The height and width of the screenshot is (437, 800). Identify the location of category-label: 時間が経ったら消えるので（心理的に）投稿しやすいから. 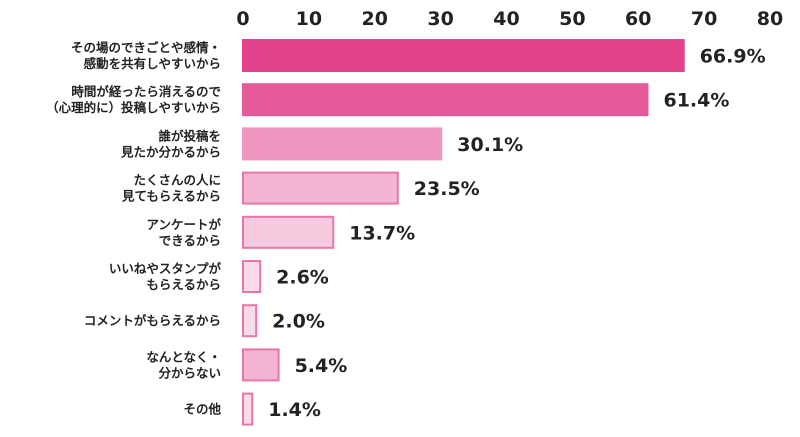
(133, 99).